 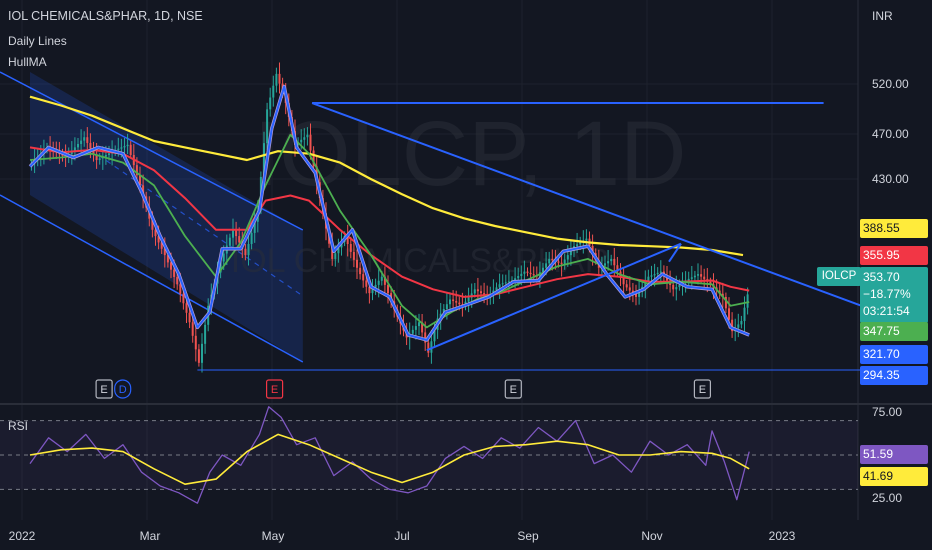 I want to click on ema-price-label: 355.95, so click(x=894, y=255).